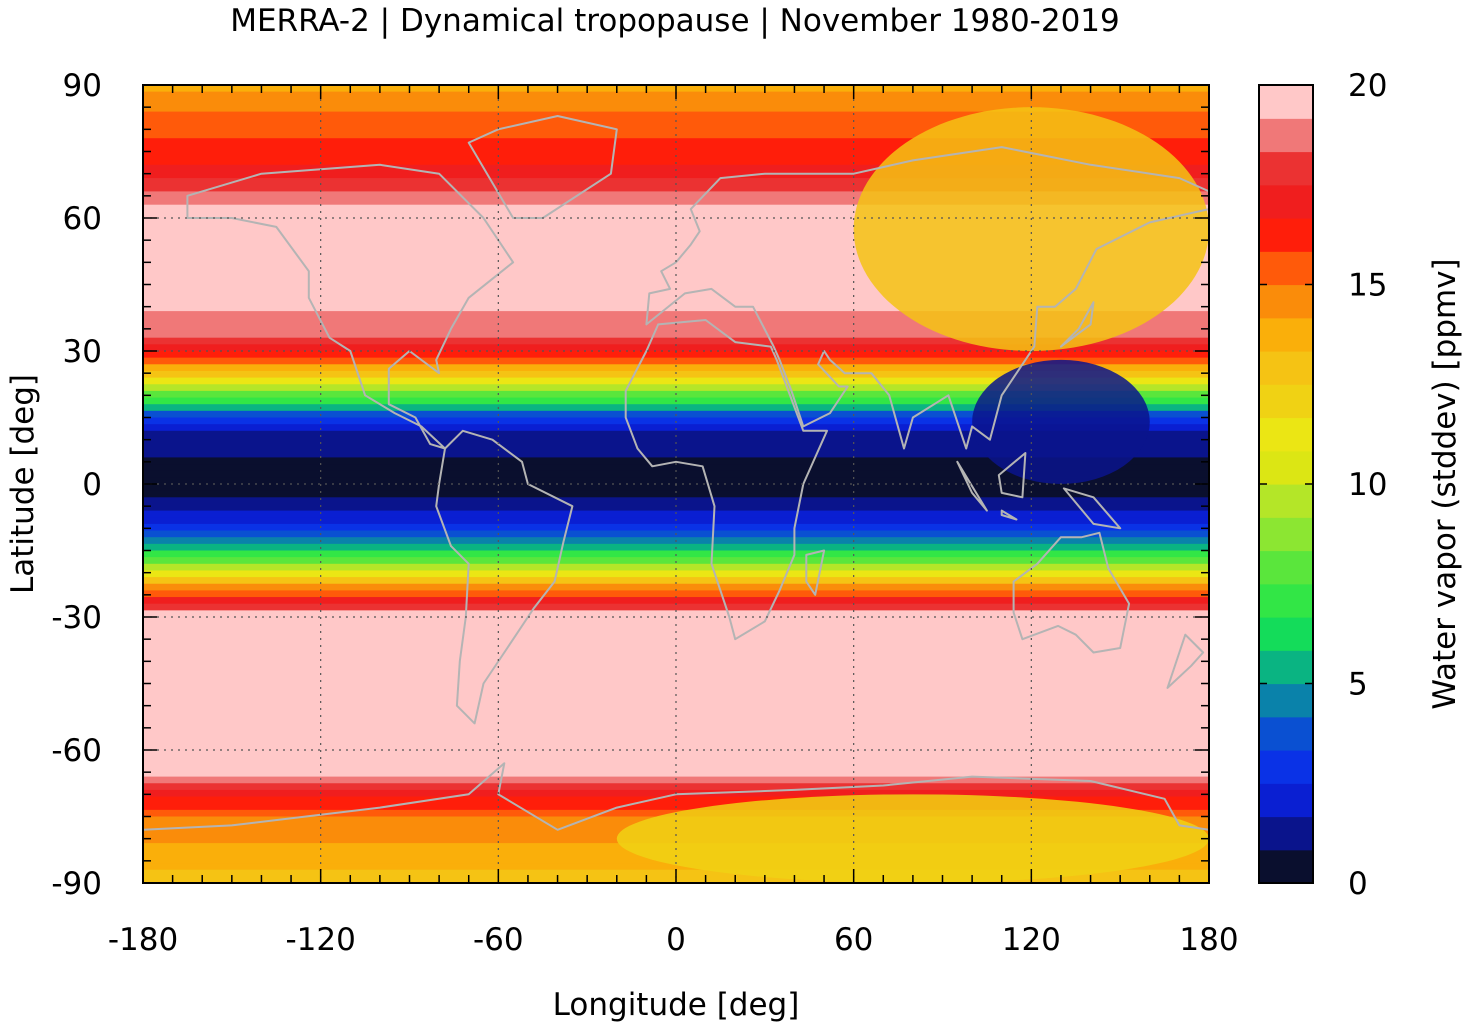 The image size is (1471, 1029). Describe the element at coordinates (1367, 286) in the screenshot. I see `colorbar-tick-label: 15` at that location.